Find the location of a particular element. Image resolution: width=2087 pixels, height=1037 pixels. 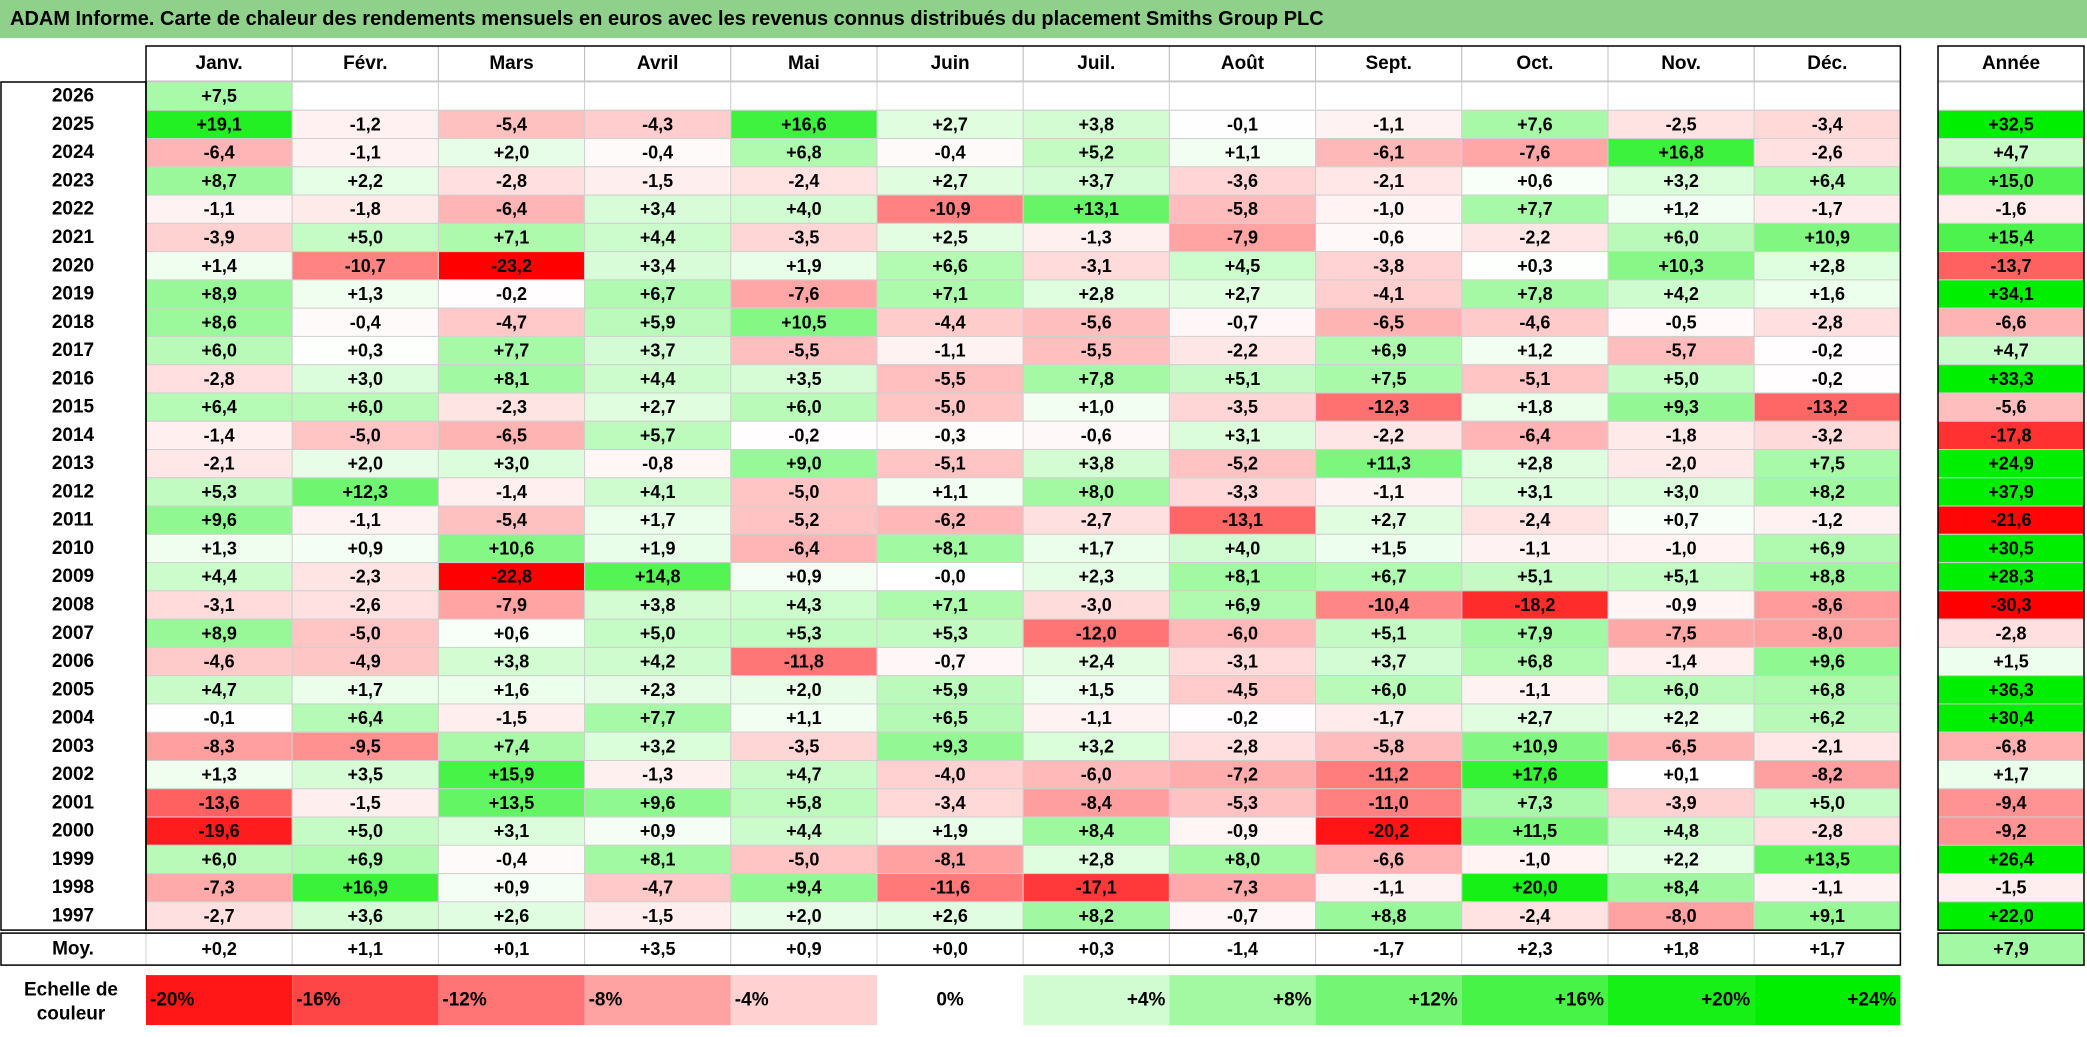

heatmap-cell-value: -12,3 is located at coordinates (1388, 407).